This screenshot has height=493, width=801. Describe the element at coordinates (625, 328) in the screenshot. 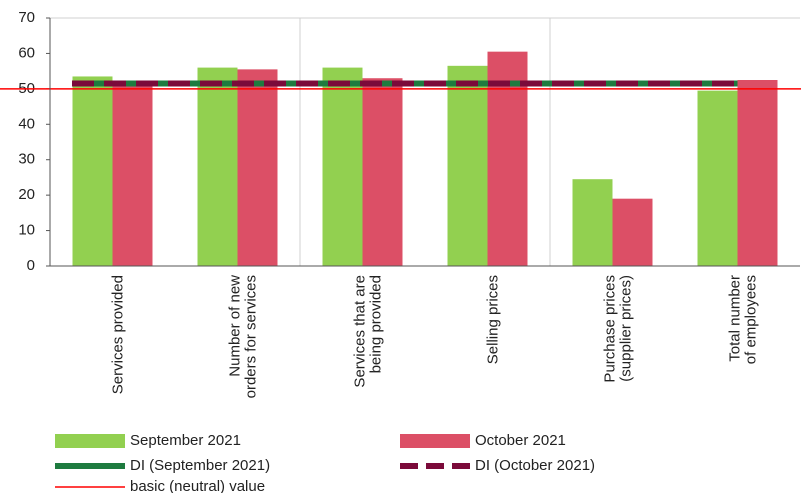

I see `x-tick-label-line: (supplier prices)` at that location.